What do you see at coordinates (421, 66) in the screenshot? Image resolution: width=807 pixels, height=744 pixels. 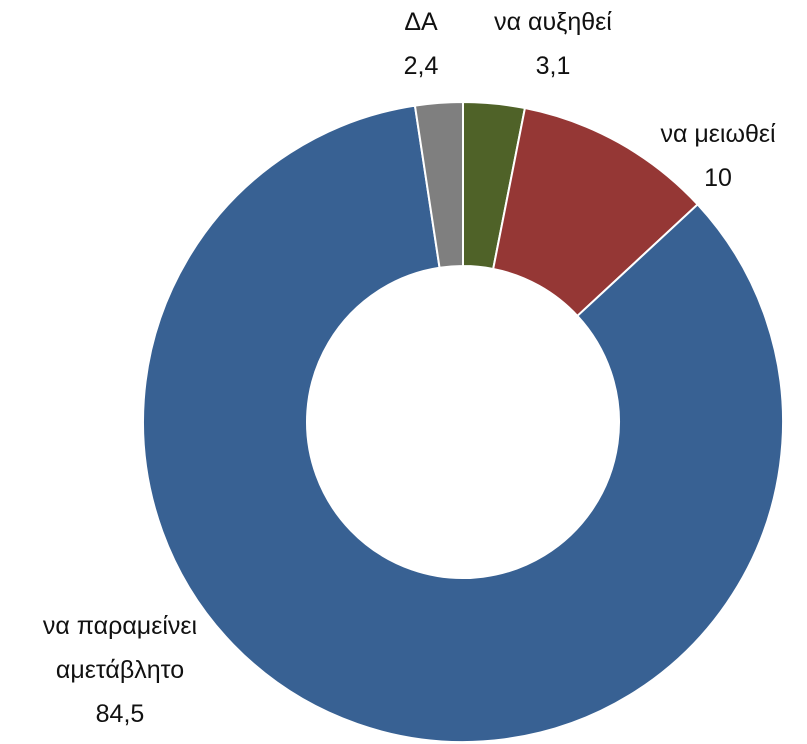 I see `value-label: 2,4` at bounding box center [421, 66].